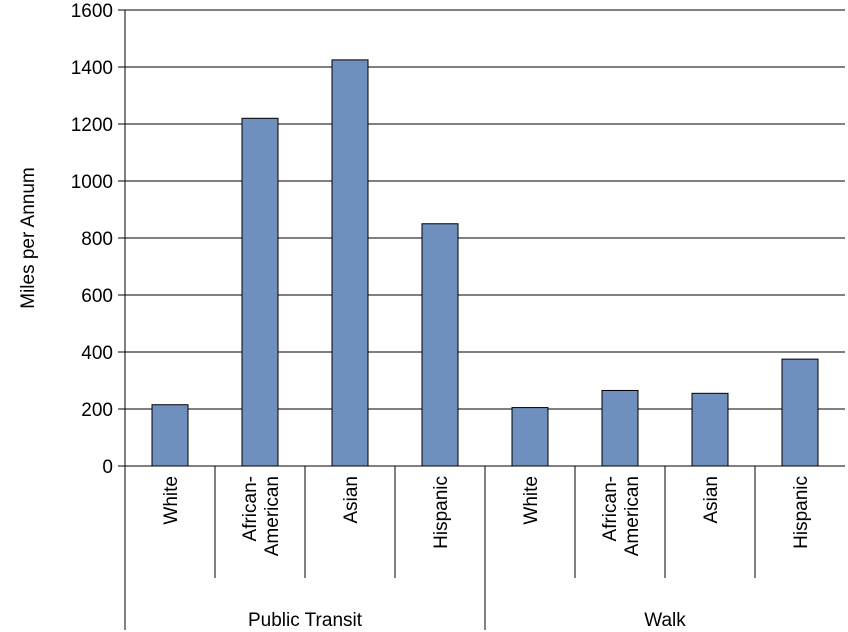 The image size is (848, 632). I want to click on y-tick-label: 400, so click(97, 353).